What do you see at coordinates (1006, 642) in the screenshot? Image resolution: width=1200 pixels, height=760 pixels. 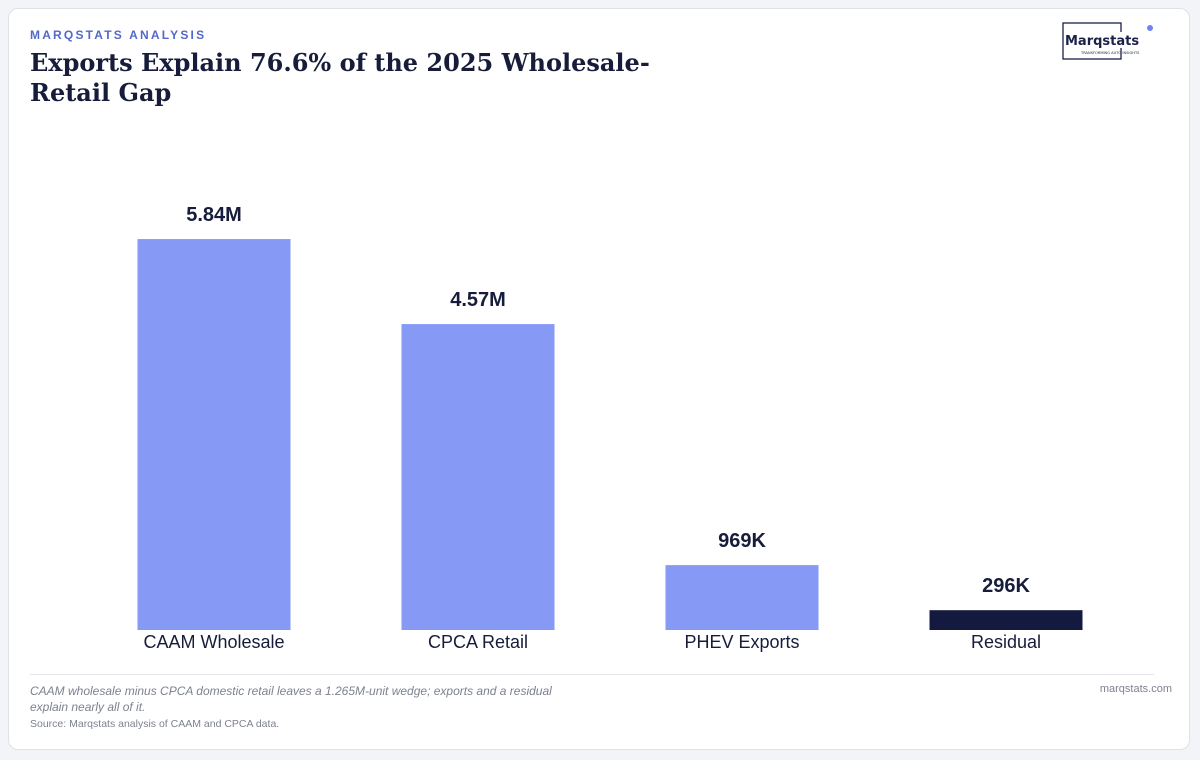 I see `x-tick-label: Residual` at bounding box center [1006, 642].